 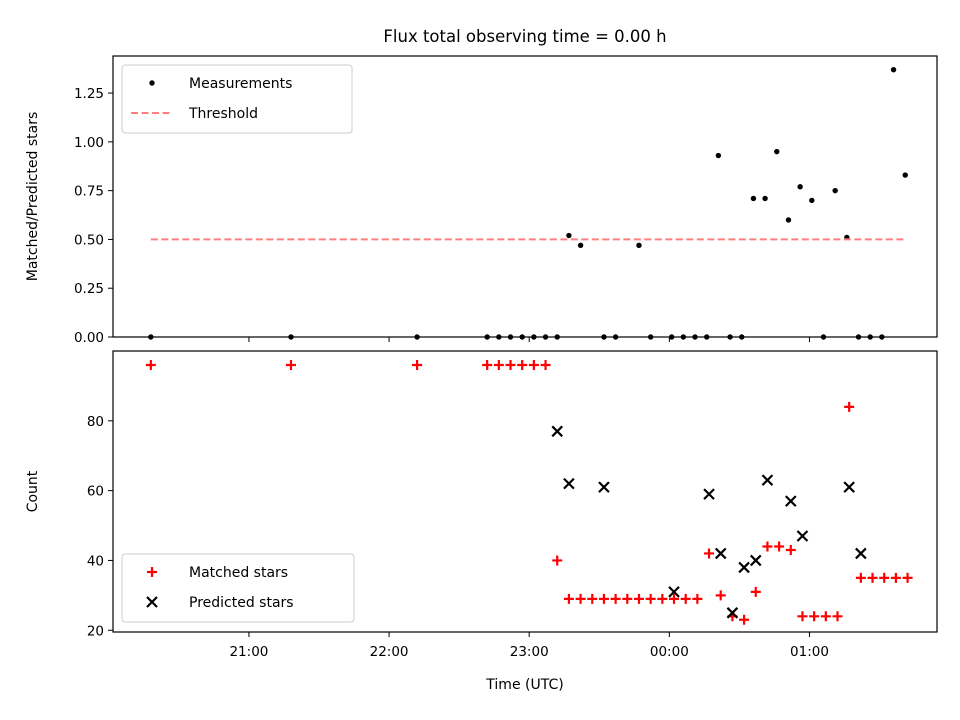 I want to click on legend-marker-matched, so click(x=152, y=572).